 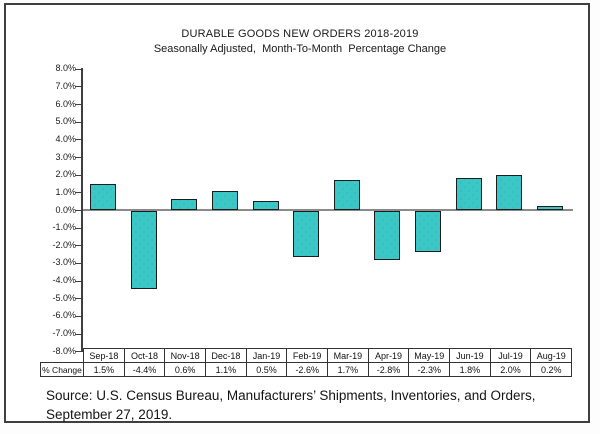 I want to click on zero-line, so click(x=328, y=210).